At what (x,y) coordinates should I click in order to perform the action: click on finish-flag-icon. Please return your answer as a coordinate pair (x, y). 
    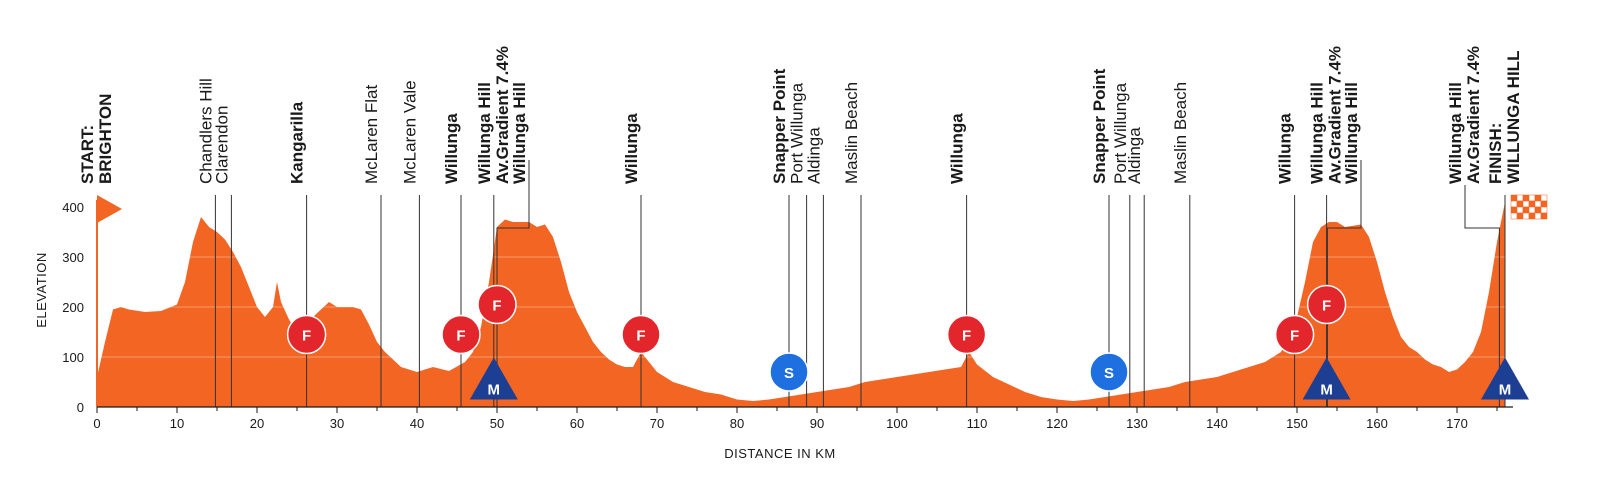
    Looking at the image, I should click on (1529, 207).